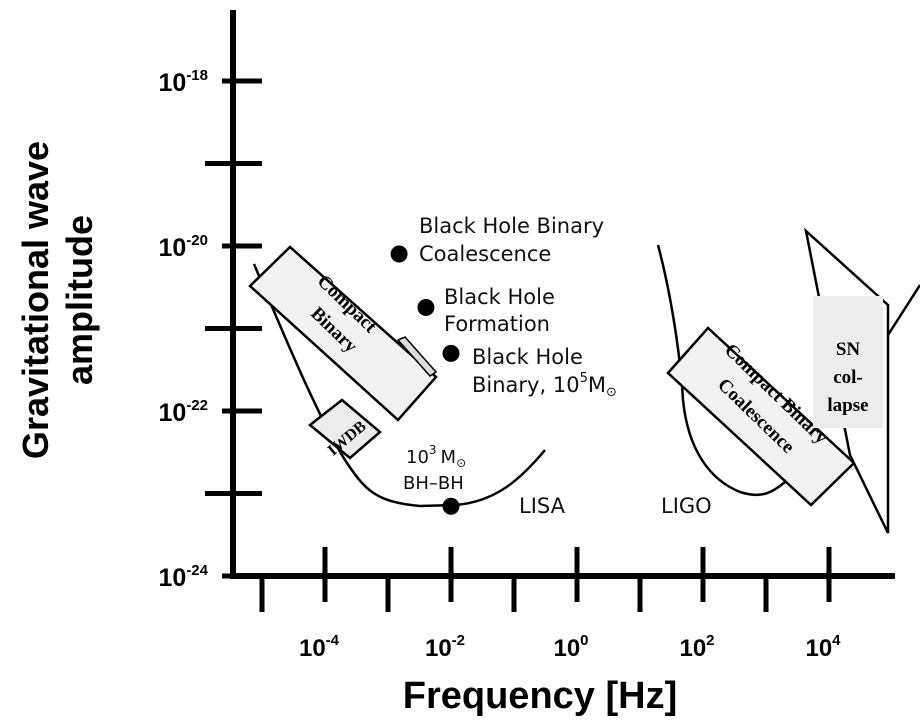 Image resolution: width=920 pixels, height=721 pixels. Describe the element at coordinates (399, 254) in the screenshot. I see `bh-binary-coalescence-point` at that location.